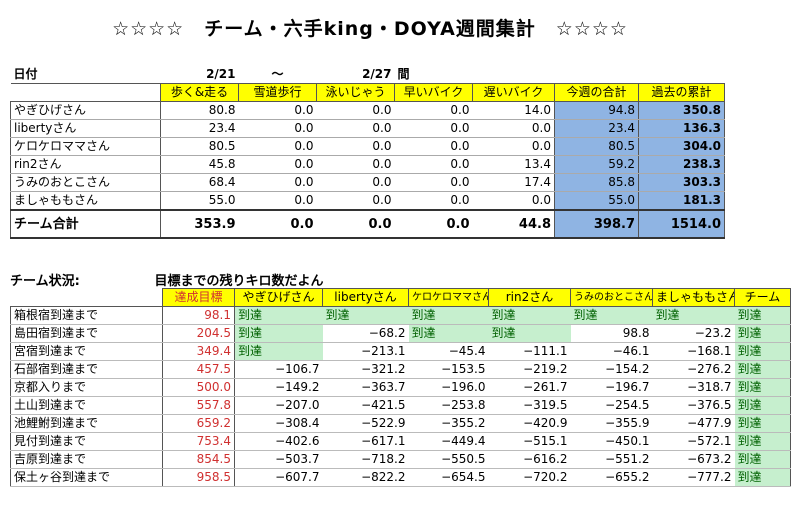  What do you see at coordinates (198, 459) in the screenshot?
I see `milestone-target: 854.5` at bounding box center [198, 459].